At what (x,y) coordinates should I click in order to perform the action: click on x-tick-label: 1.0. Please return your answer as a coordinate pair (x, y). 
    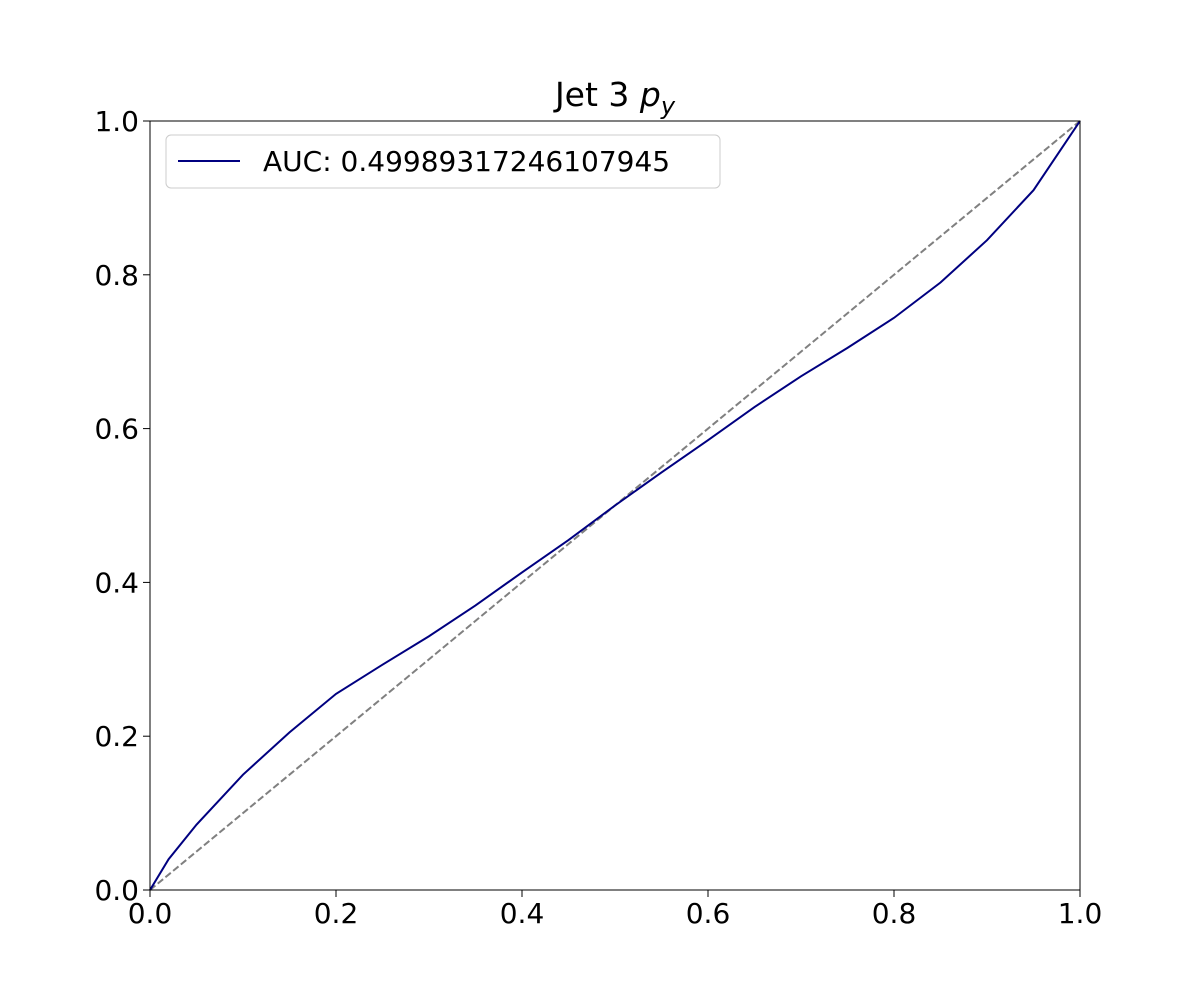
    Looking at the image, I should click on (1080, 913).